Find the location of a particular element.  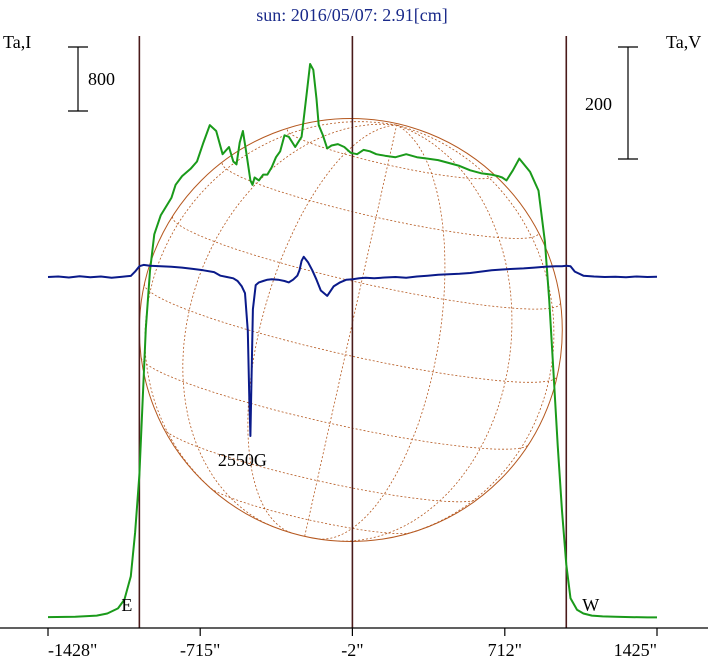

field-strength-annotation: 2550G is located at coordinates (242, 460).